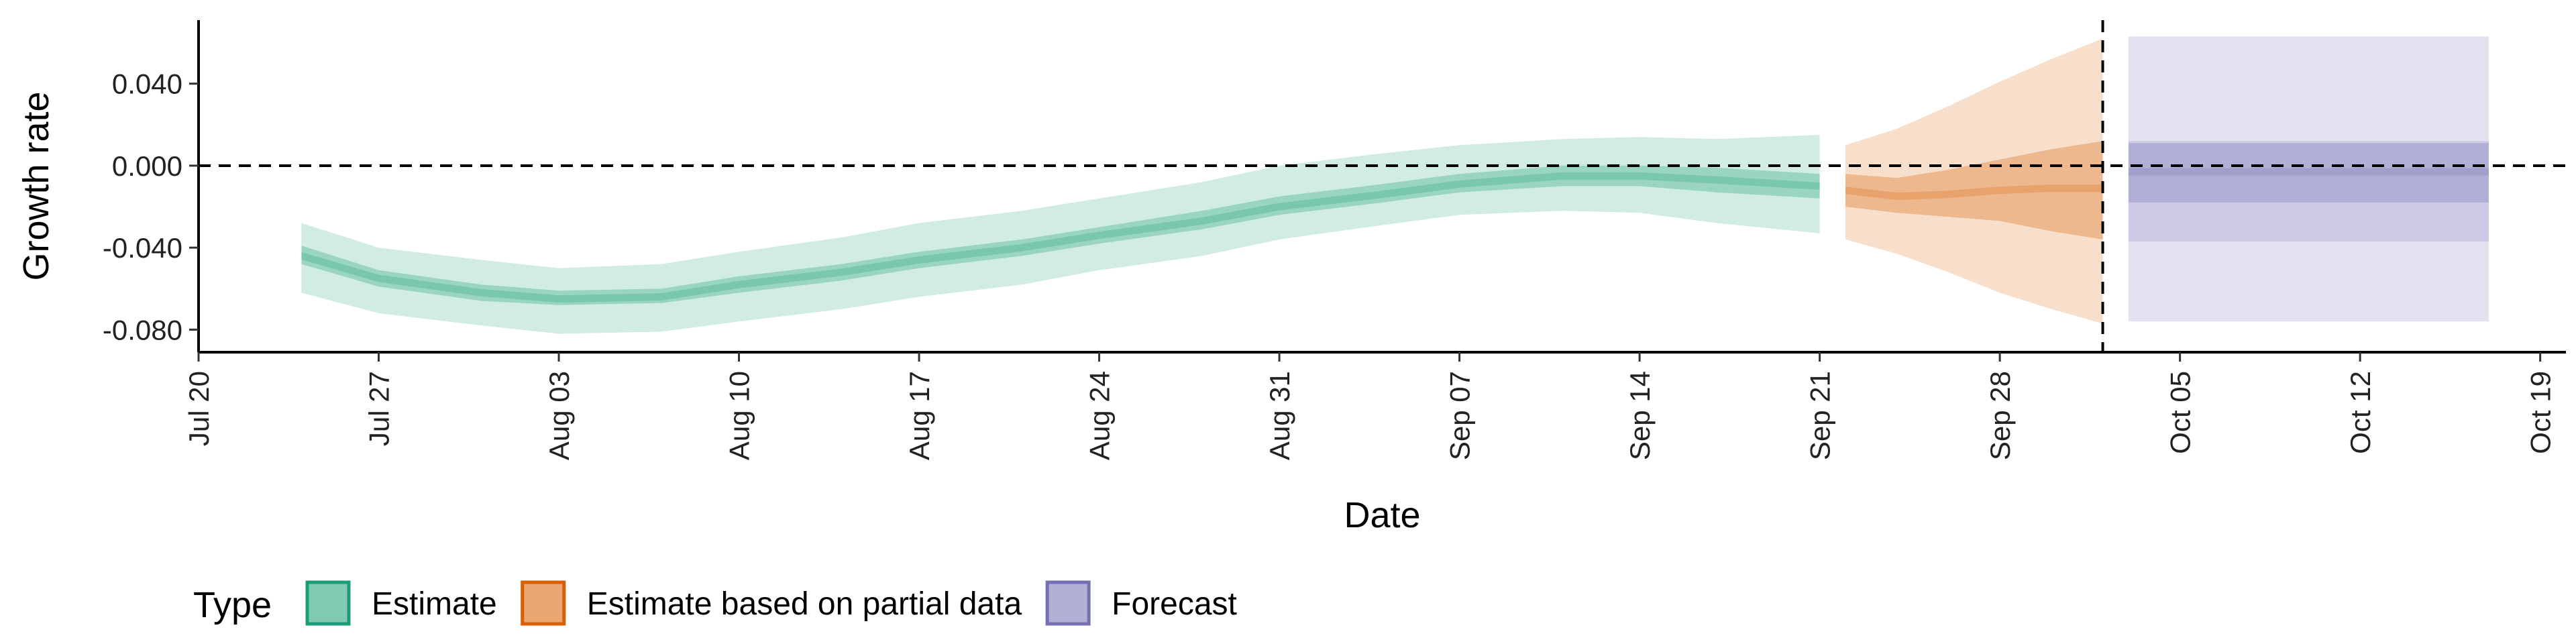 The height and width of the screenshot is (644, 2576). Describe the element at coordinates (1460, 415) in the screenshot. I see `x-tick-label: Sep 07` at that location.